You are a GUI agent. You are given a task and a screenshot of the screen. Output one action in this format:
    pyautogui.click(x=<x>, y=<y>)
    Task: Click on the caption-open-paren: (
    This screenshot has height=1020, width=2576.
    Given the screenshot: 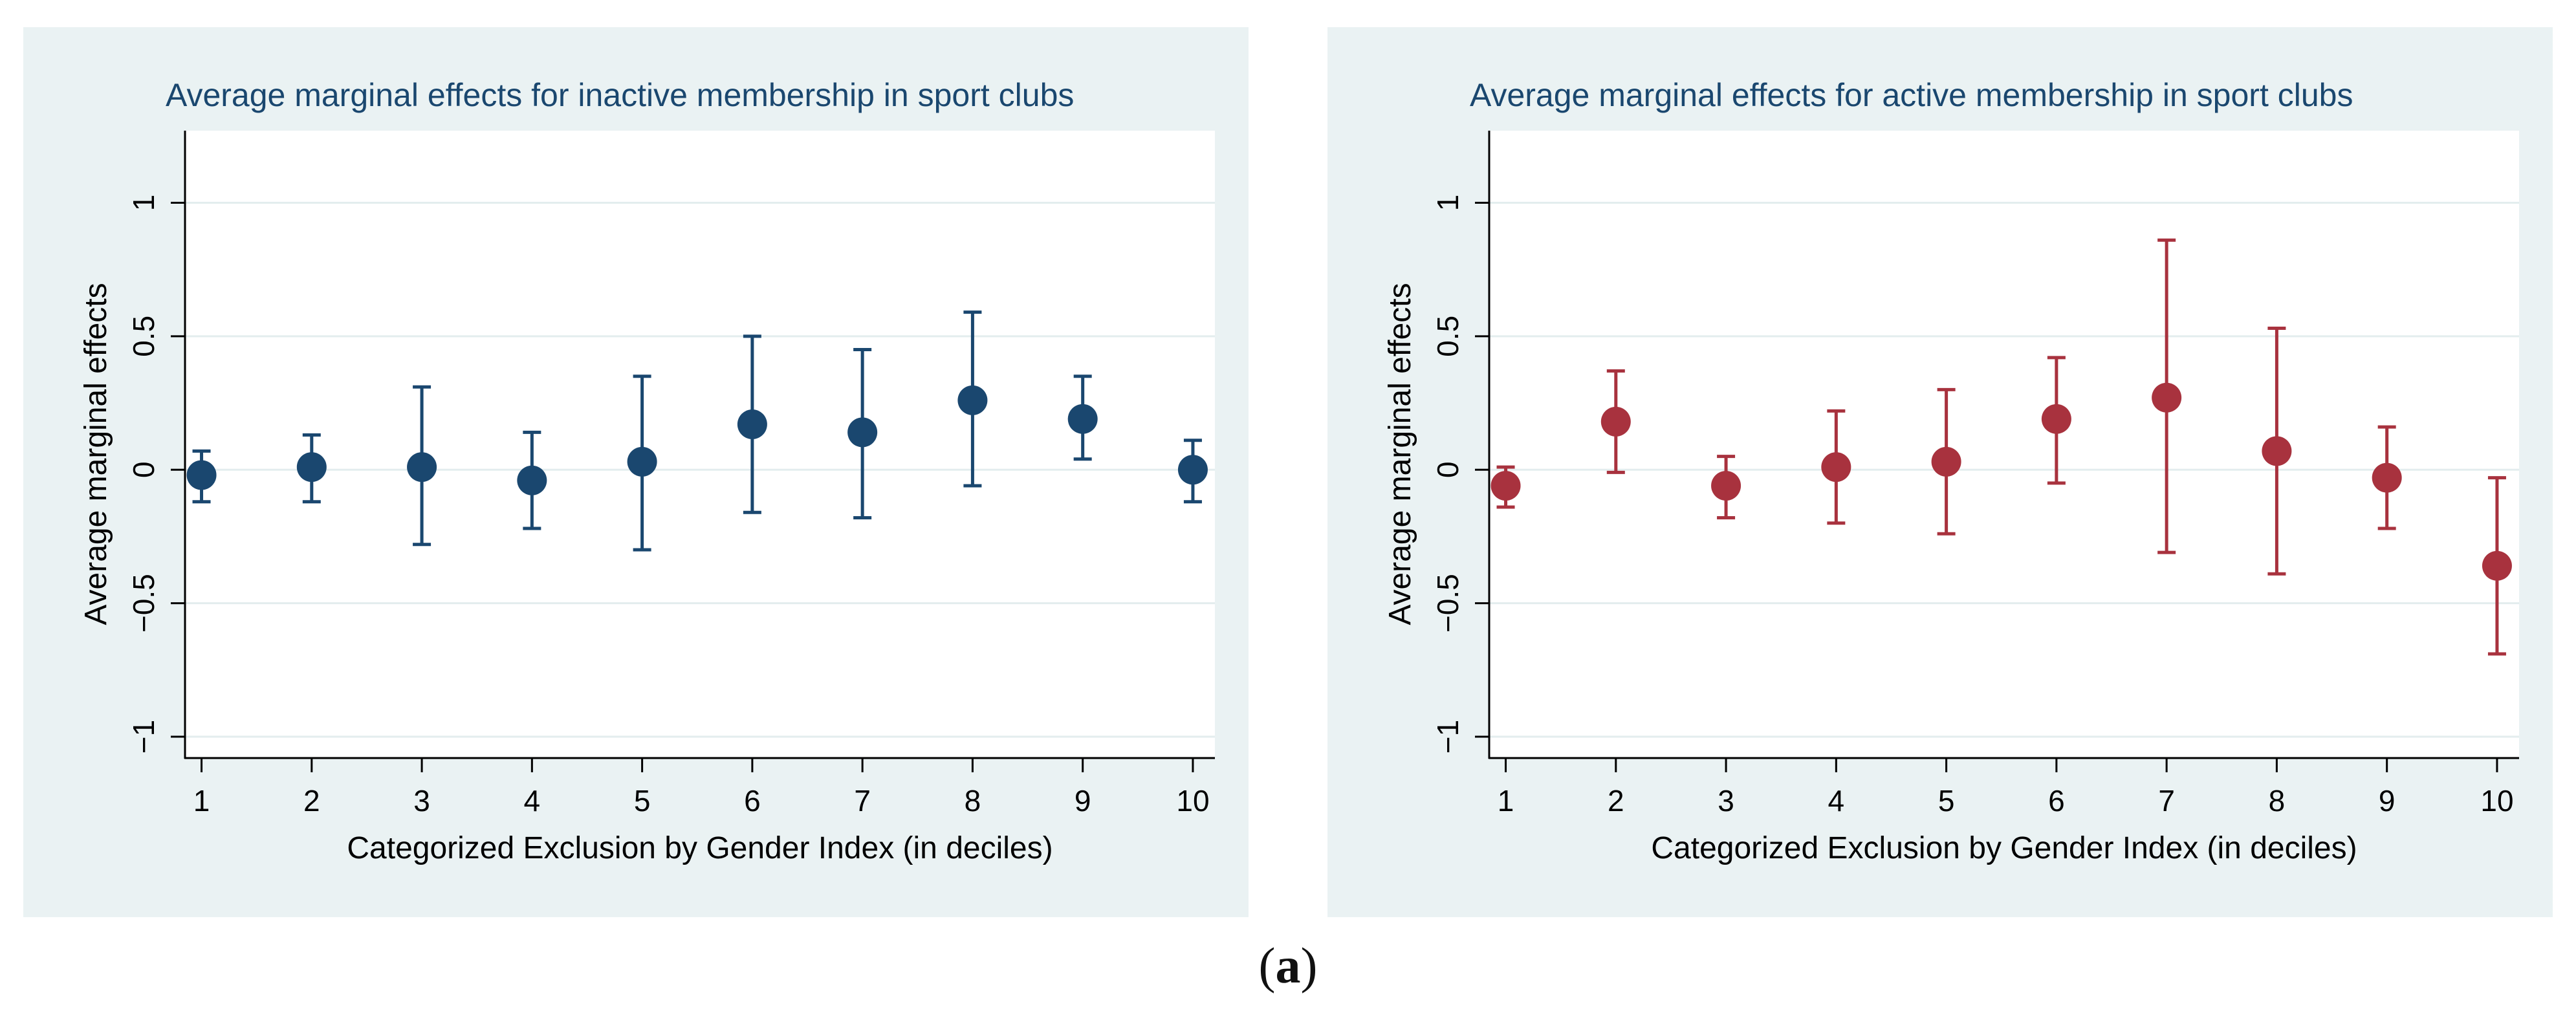 What is the action you would take?
    pyautogui.click(x=1267, y=965)
    